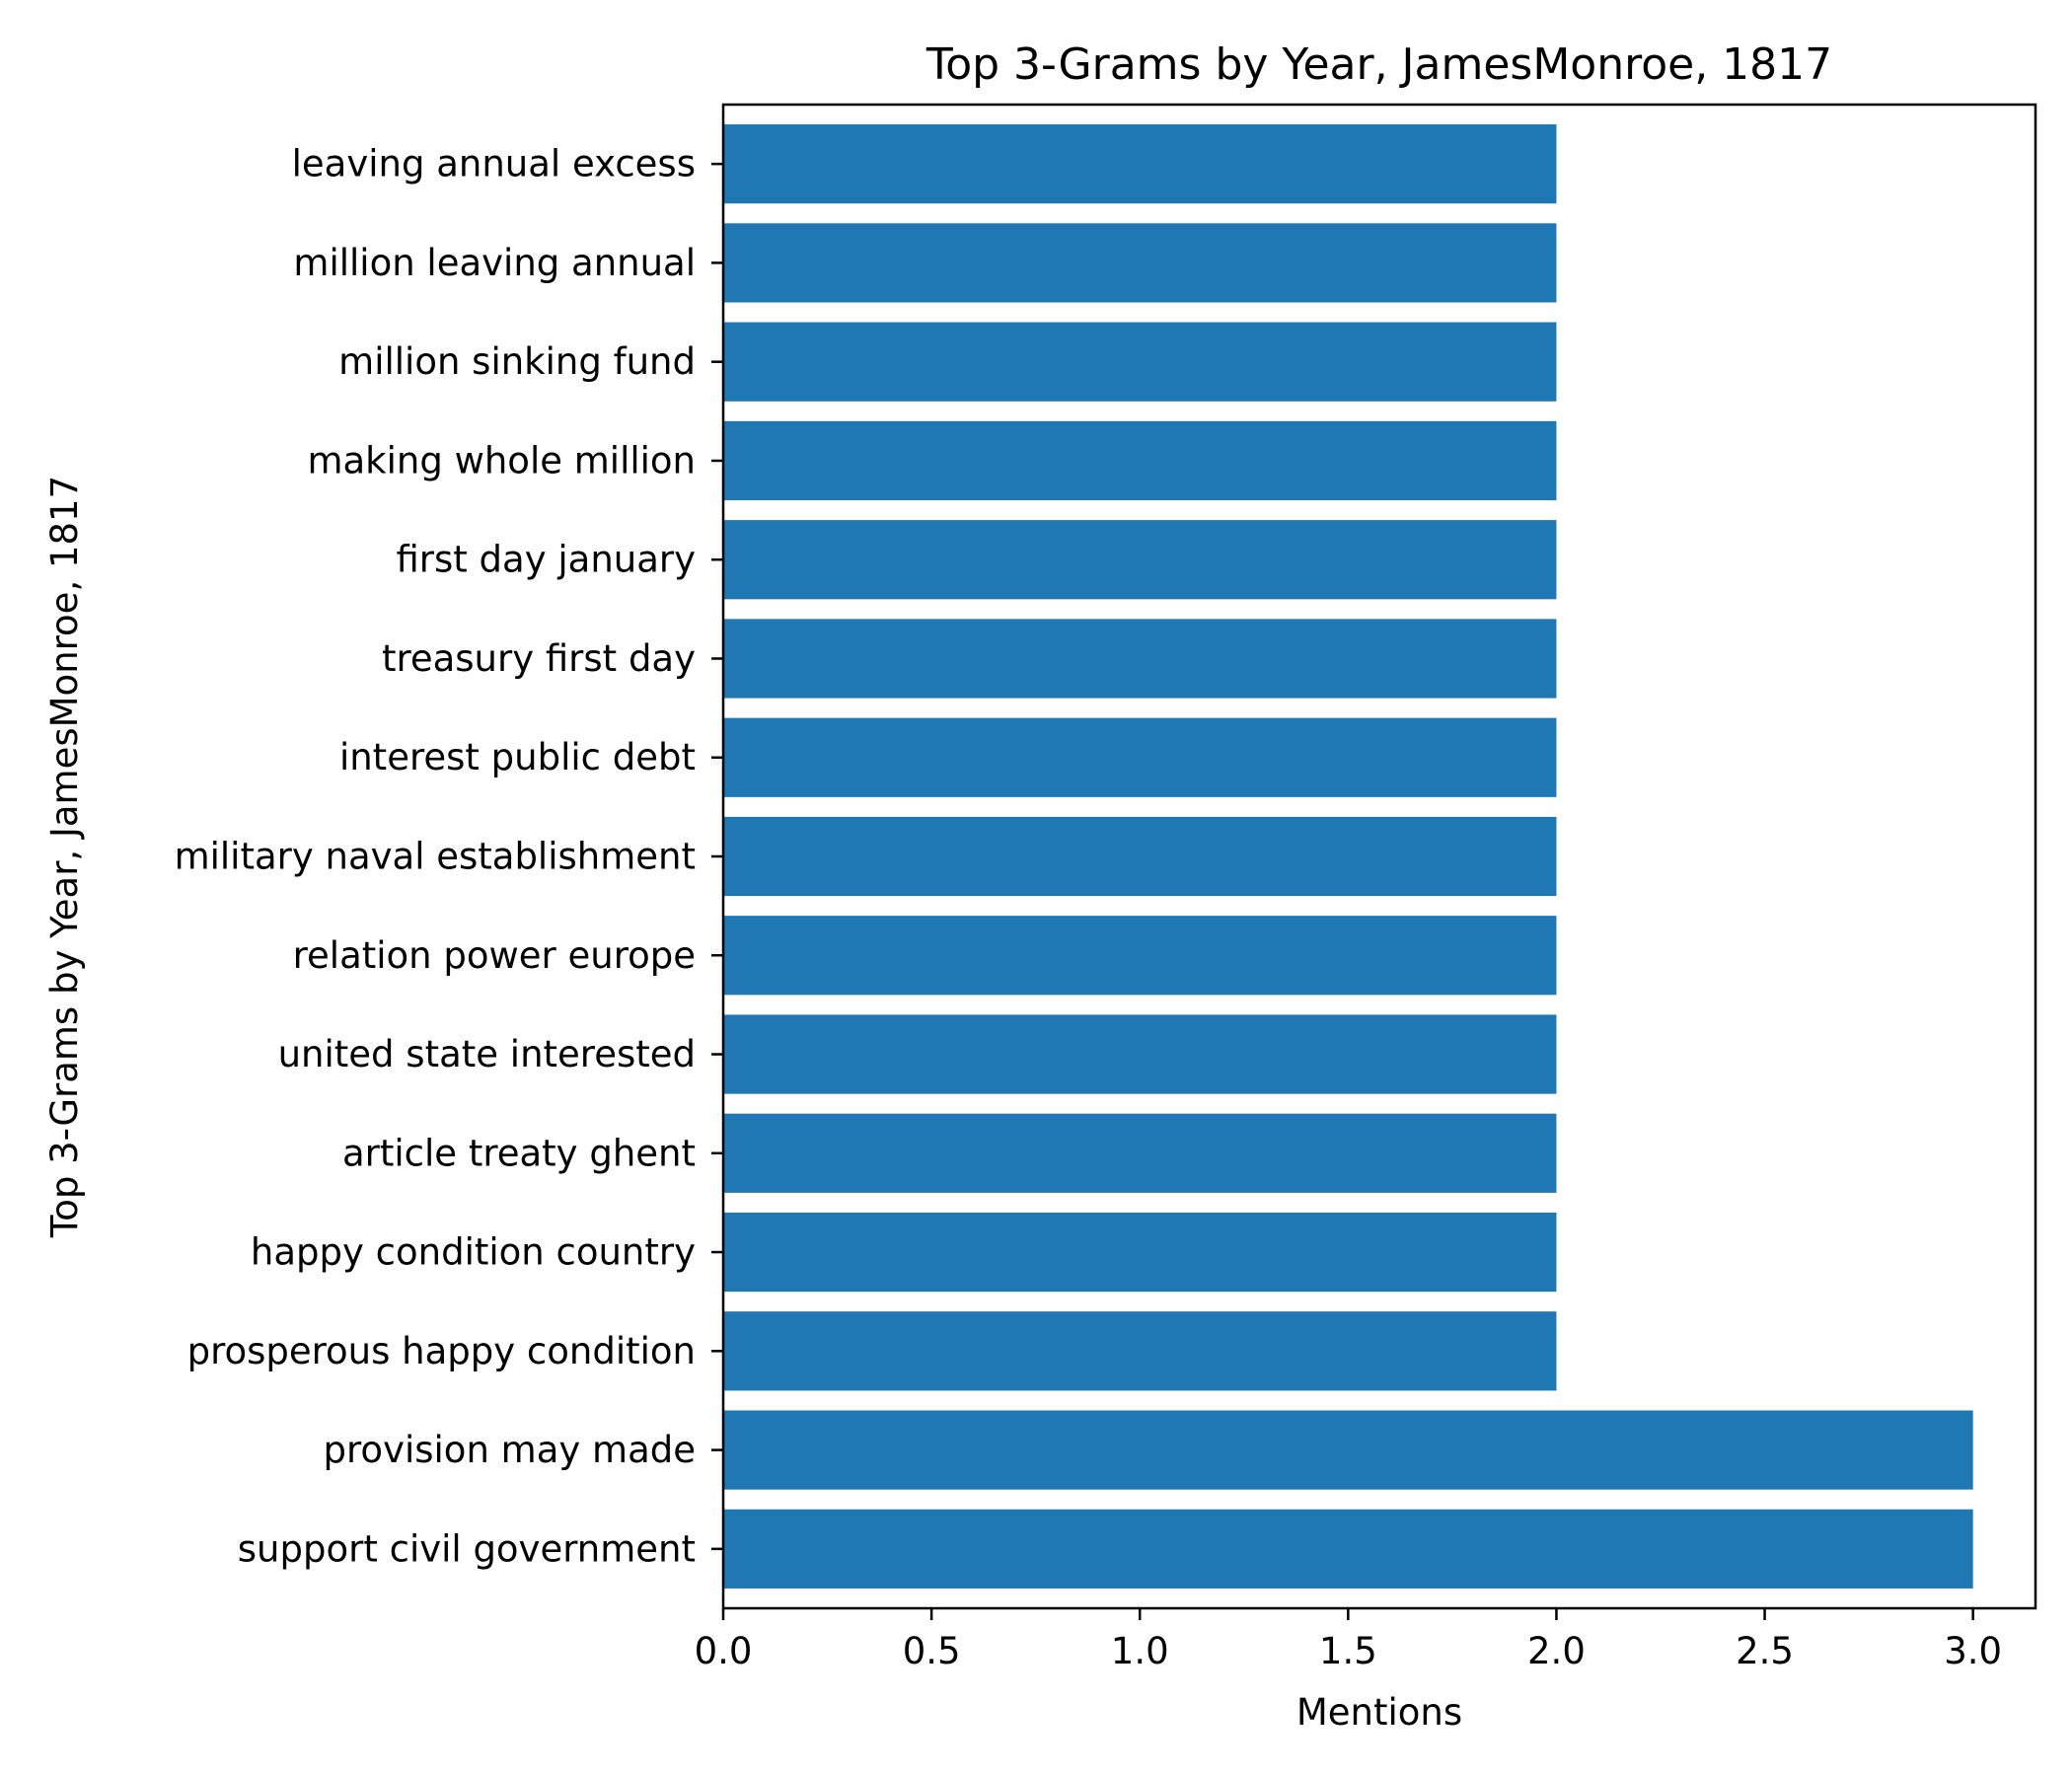  I want to click on y-tick-label-5: united state interested, so click(487, 1054).